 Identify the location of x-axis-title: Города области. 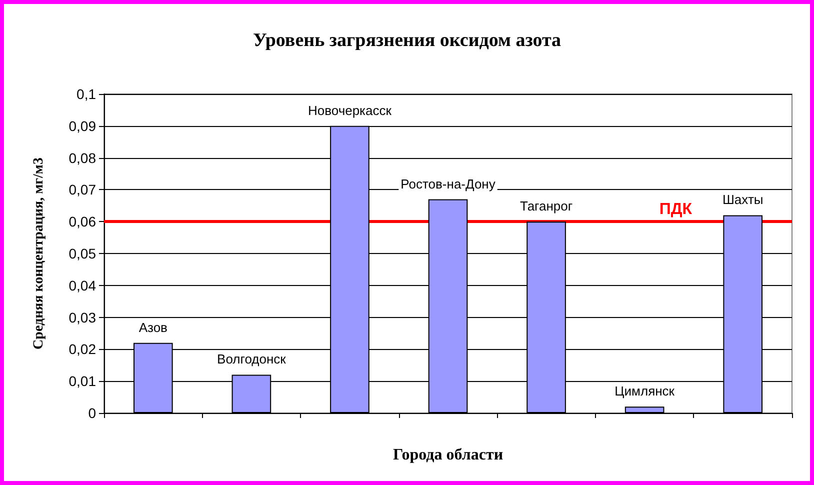
(448, 455).